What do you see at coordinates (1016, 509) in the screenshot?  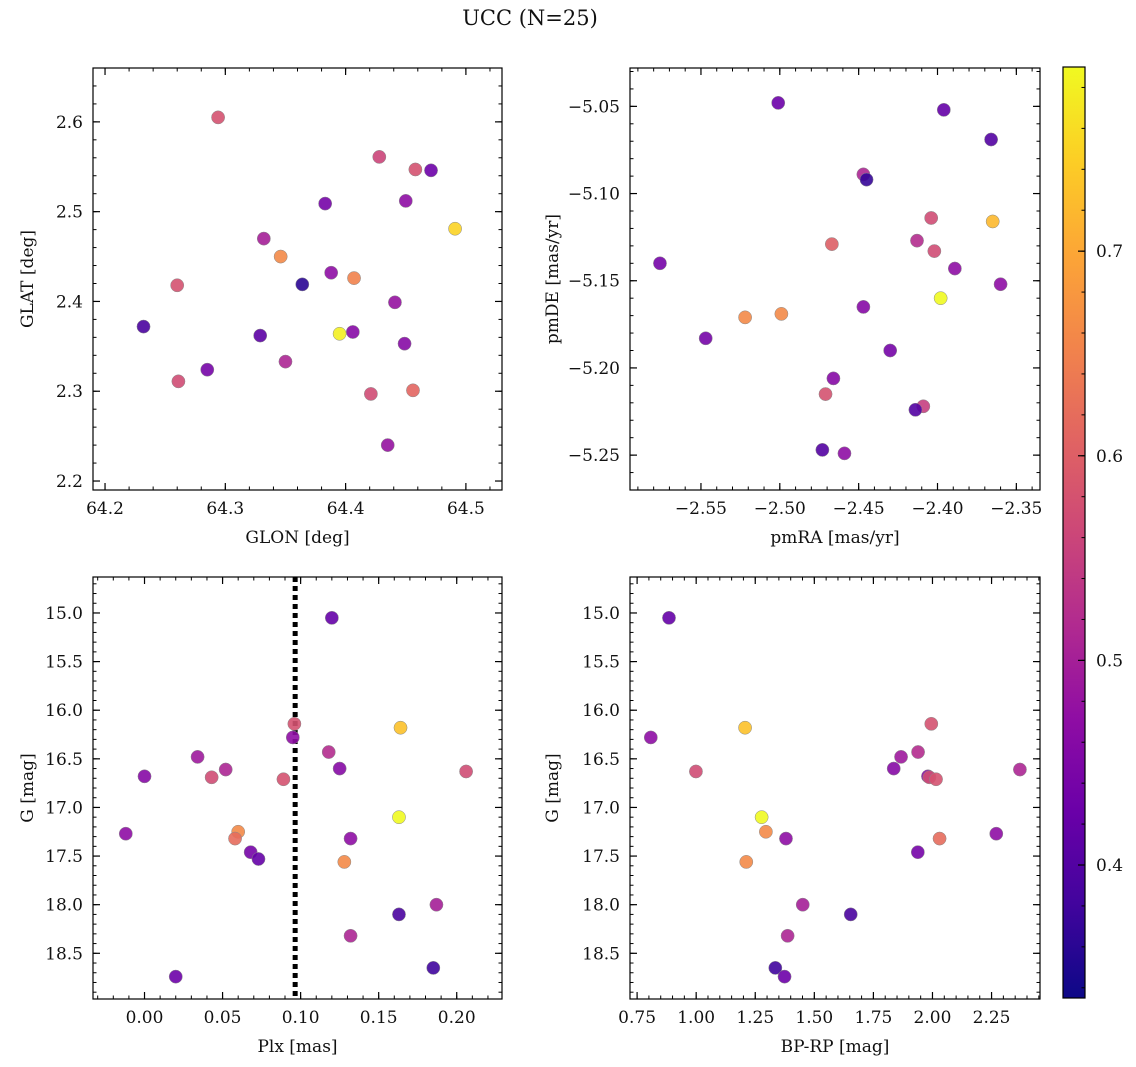 I see `x-tick-label: −2.35` at bounding box center [1016, 509].